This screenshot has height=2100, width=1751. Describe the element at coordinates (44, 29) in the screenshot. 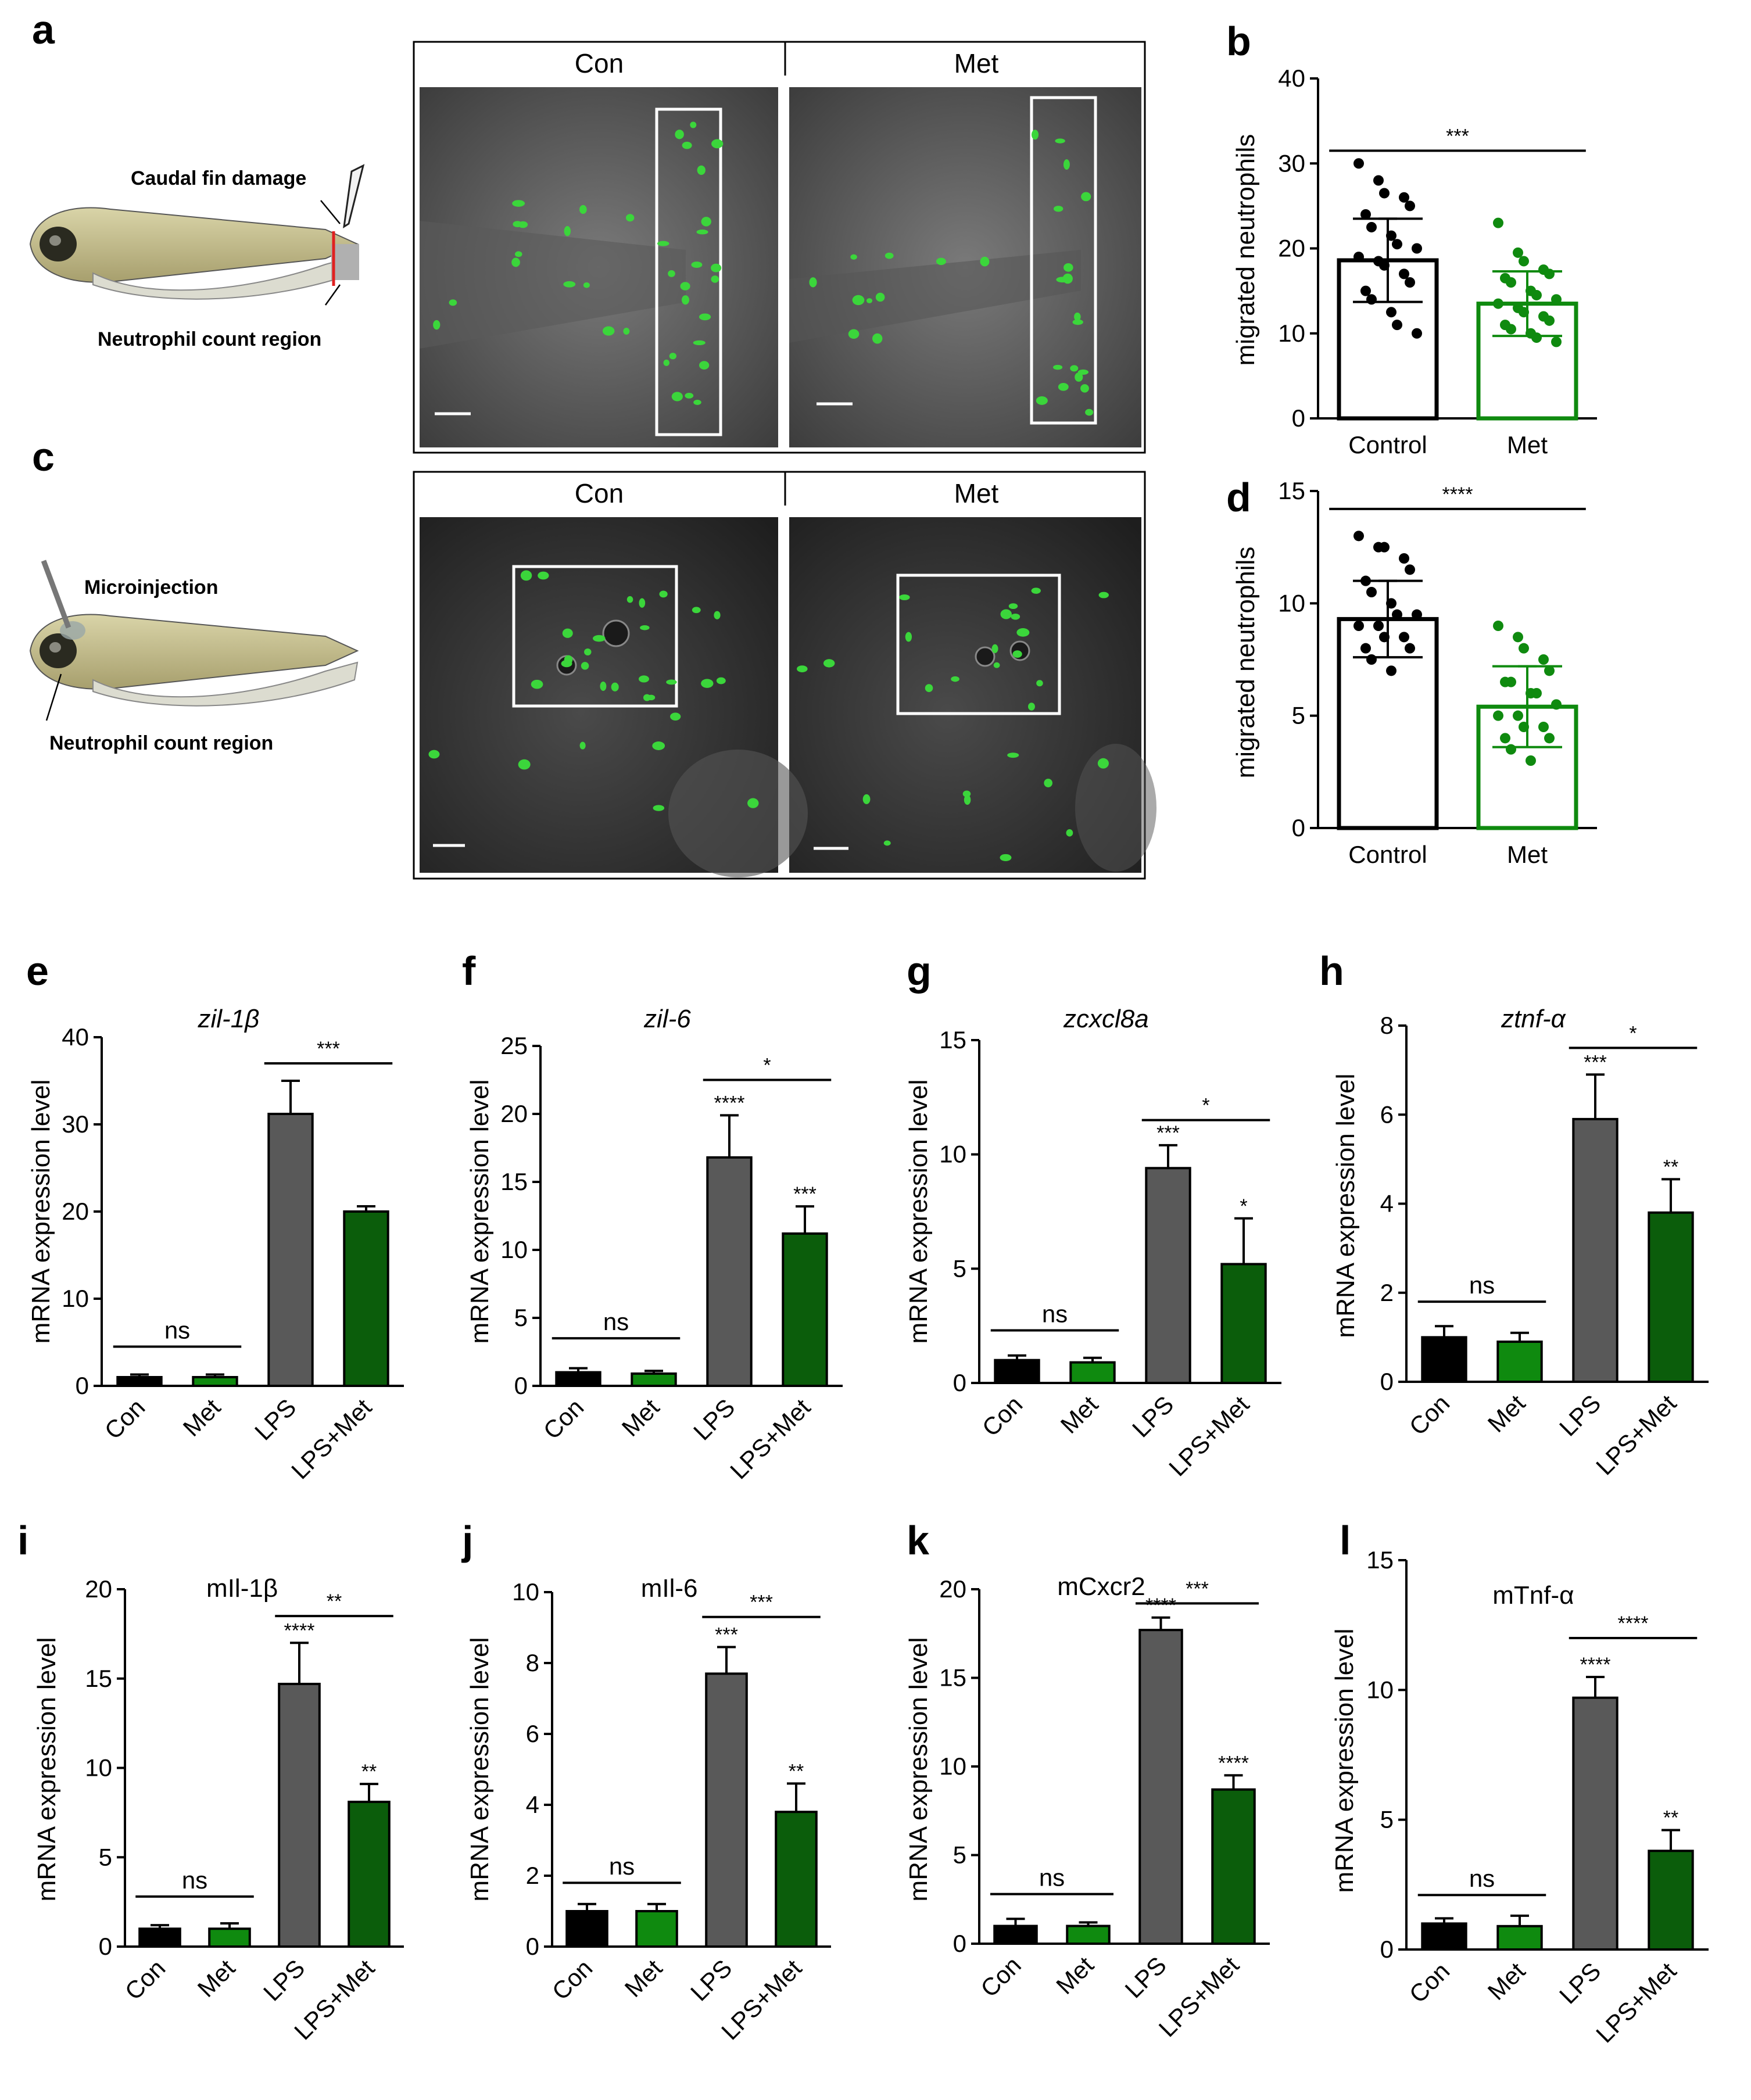

I see `panel-label-a: a` at that location.